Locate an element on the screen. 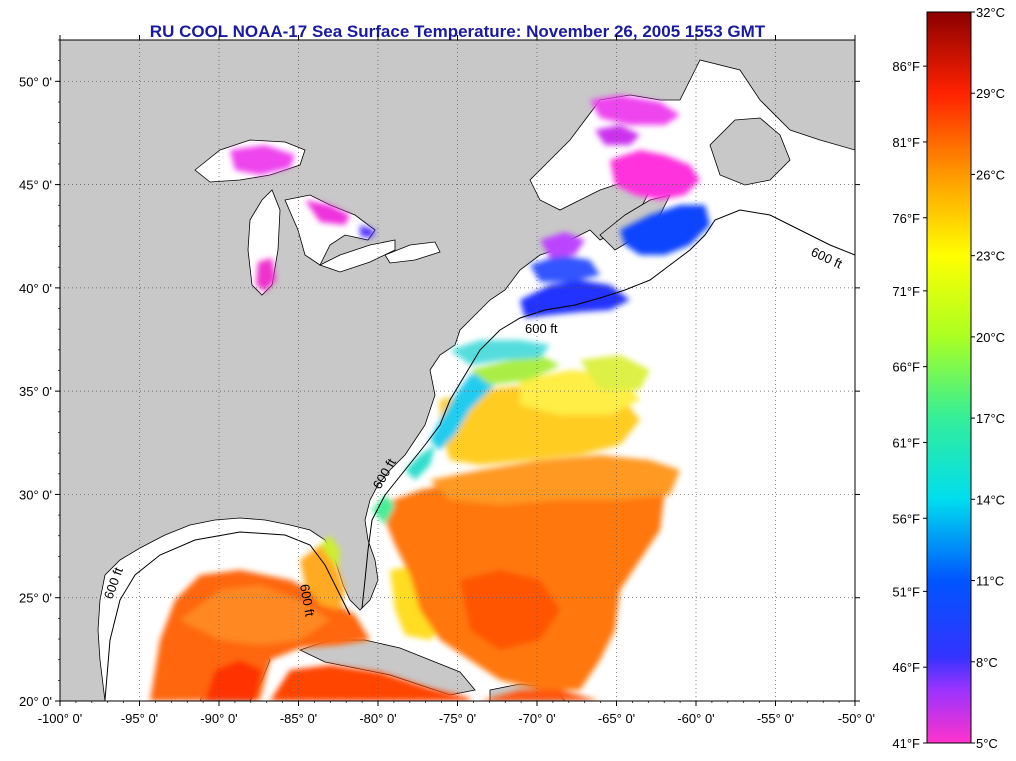 The height and width of the screenshot is (761, 1016). celsius-label: 17°C is located at coordinates (990, 418).